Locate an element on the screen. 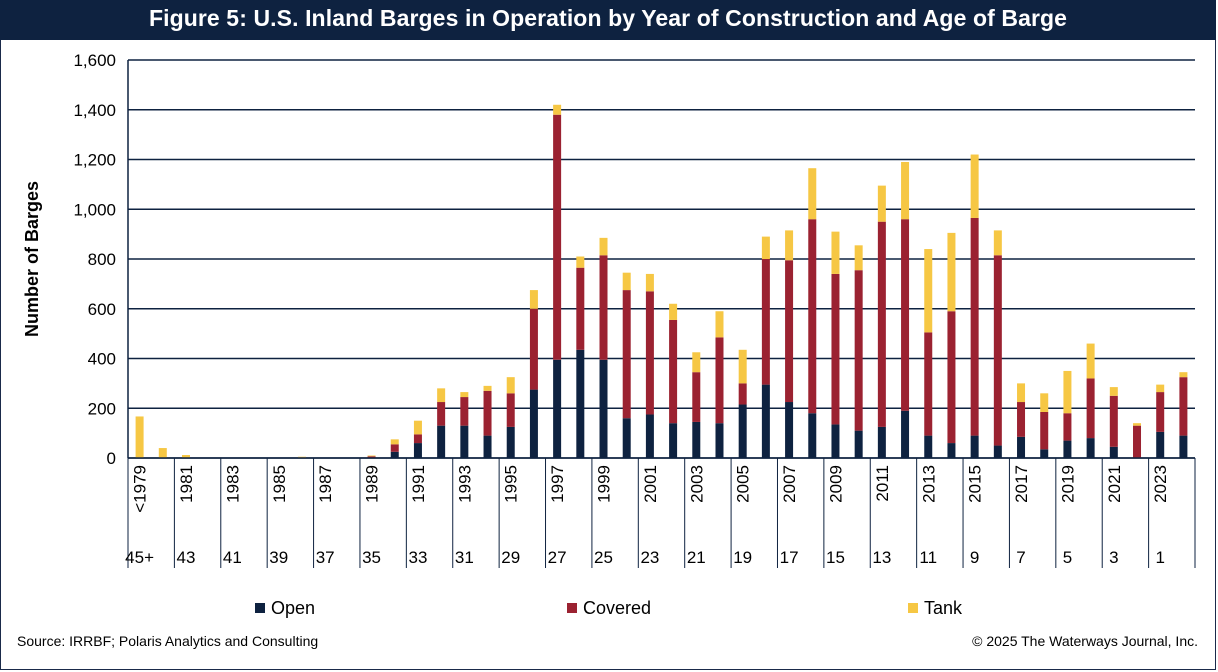  y-tick-label: 1,200 is located at coordinates (94, 160).